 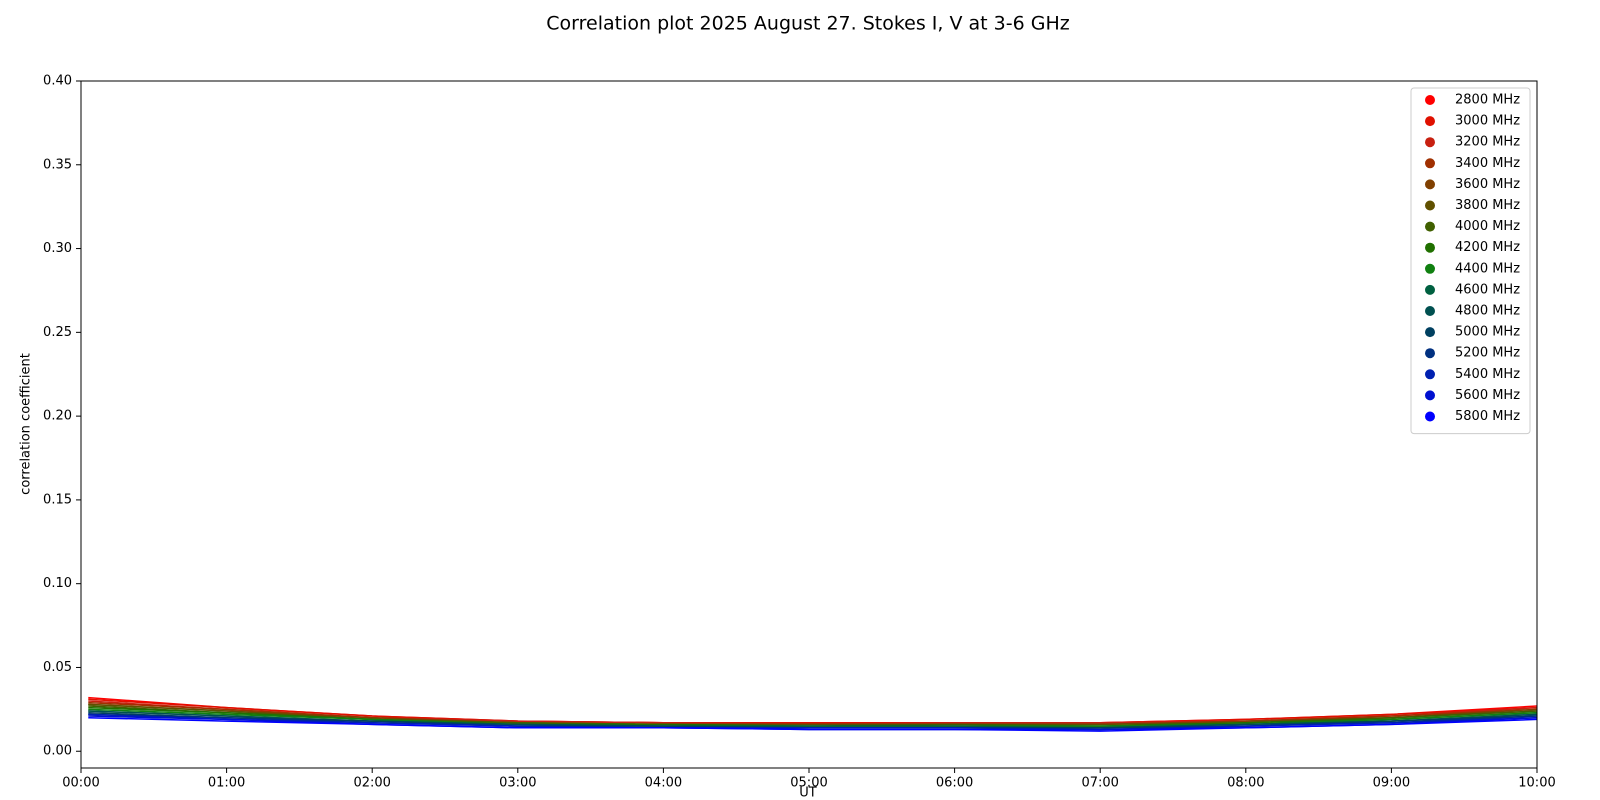 What do you see at coordinates (226, 783) in the screenshot?
I see `x-tick-label: 01:00` at bounding box center [226, 783].